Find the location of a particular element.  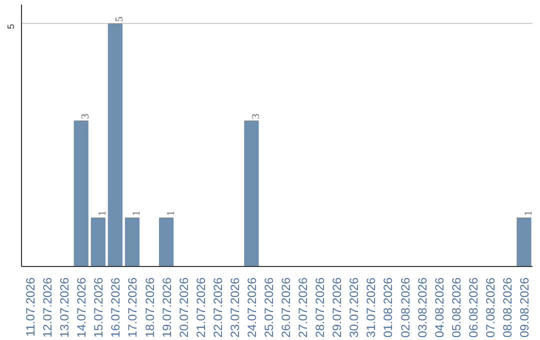

x-tick-label: 15.07.2026 is located at coordinates (99, 307).